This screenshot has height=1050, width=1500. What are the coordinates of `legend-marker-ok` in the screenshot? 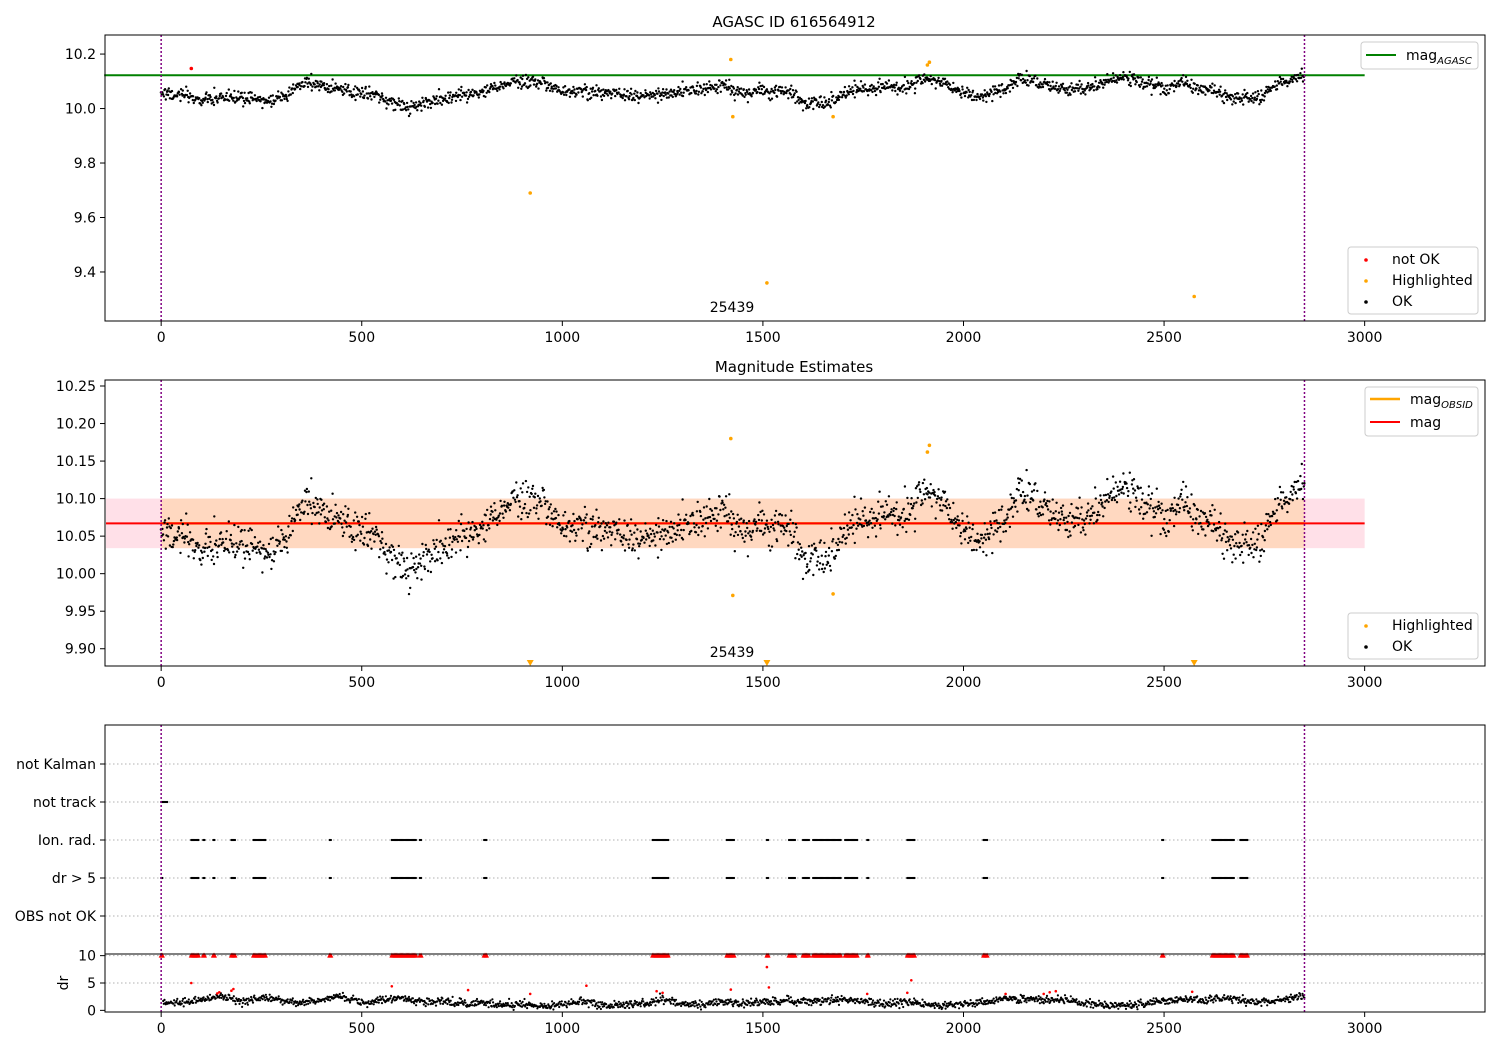 It's located at (1366, 302).